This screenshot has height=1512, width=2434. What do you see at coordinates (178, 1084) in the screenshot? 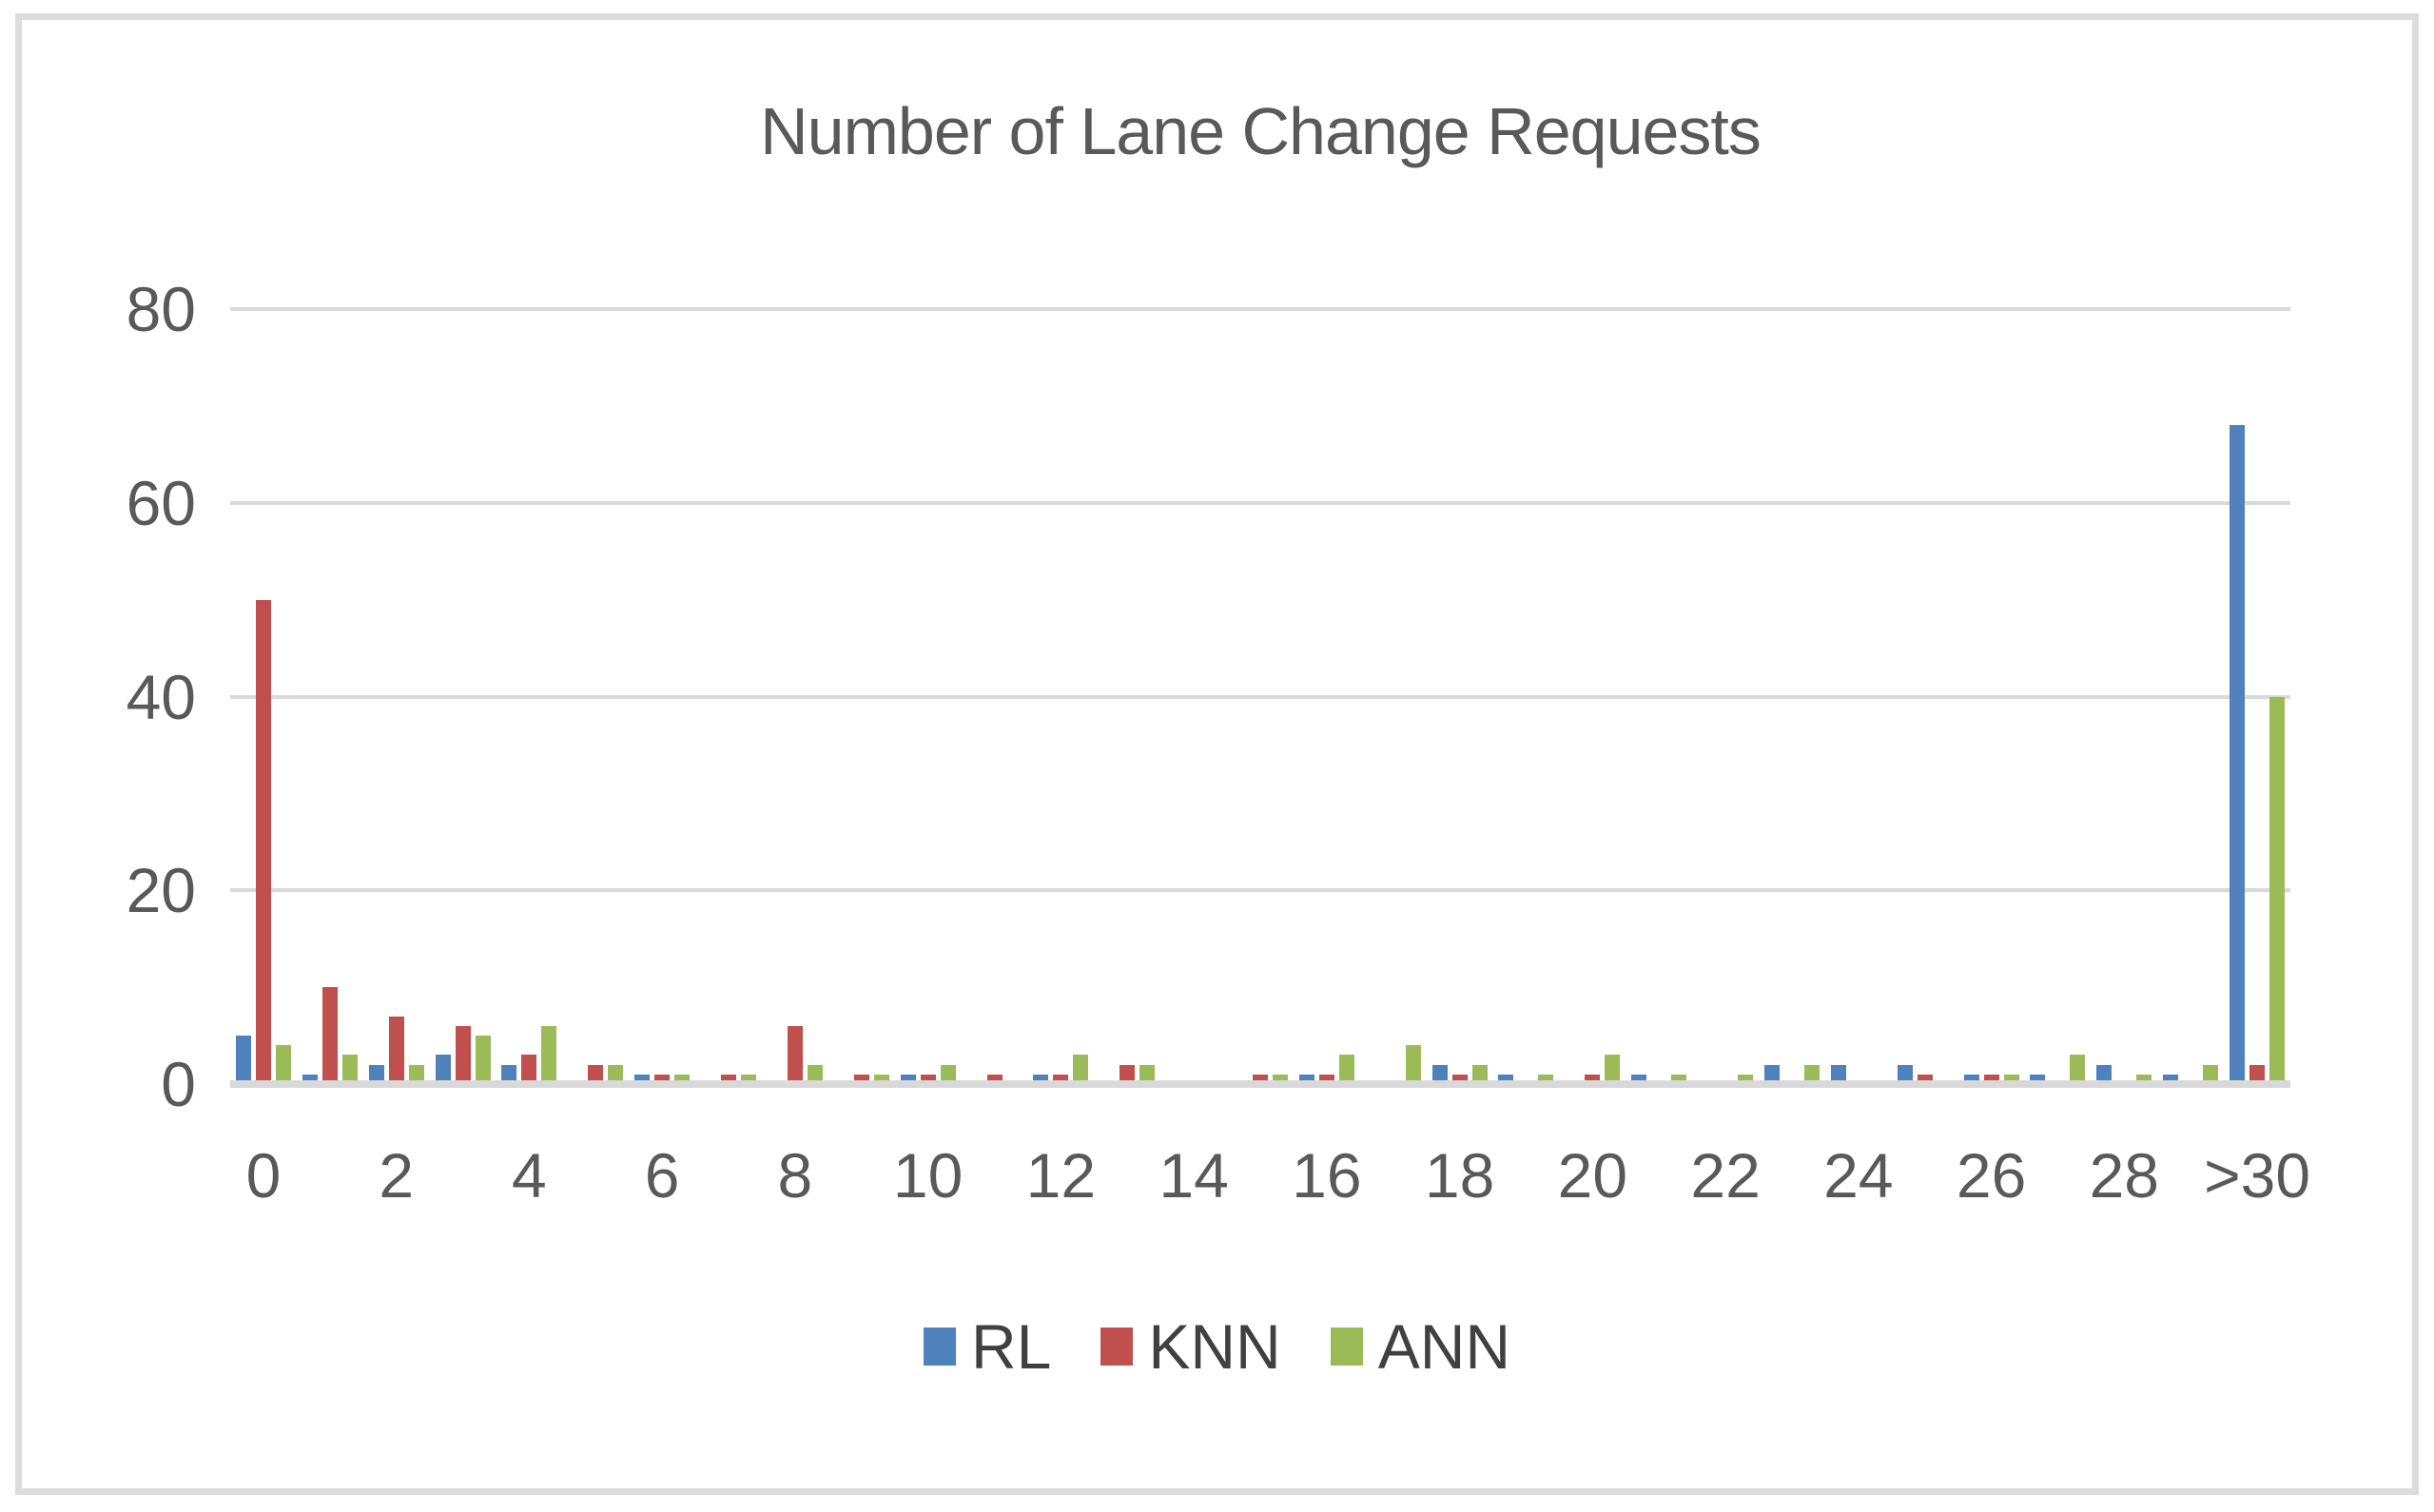
I see `y-axis-tick-label: 0` at bounding box center [178, 1084].